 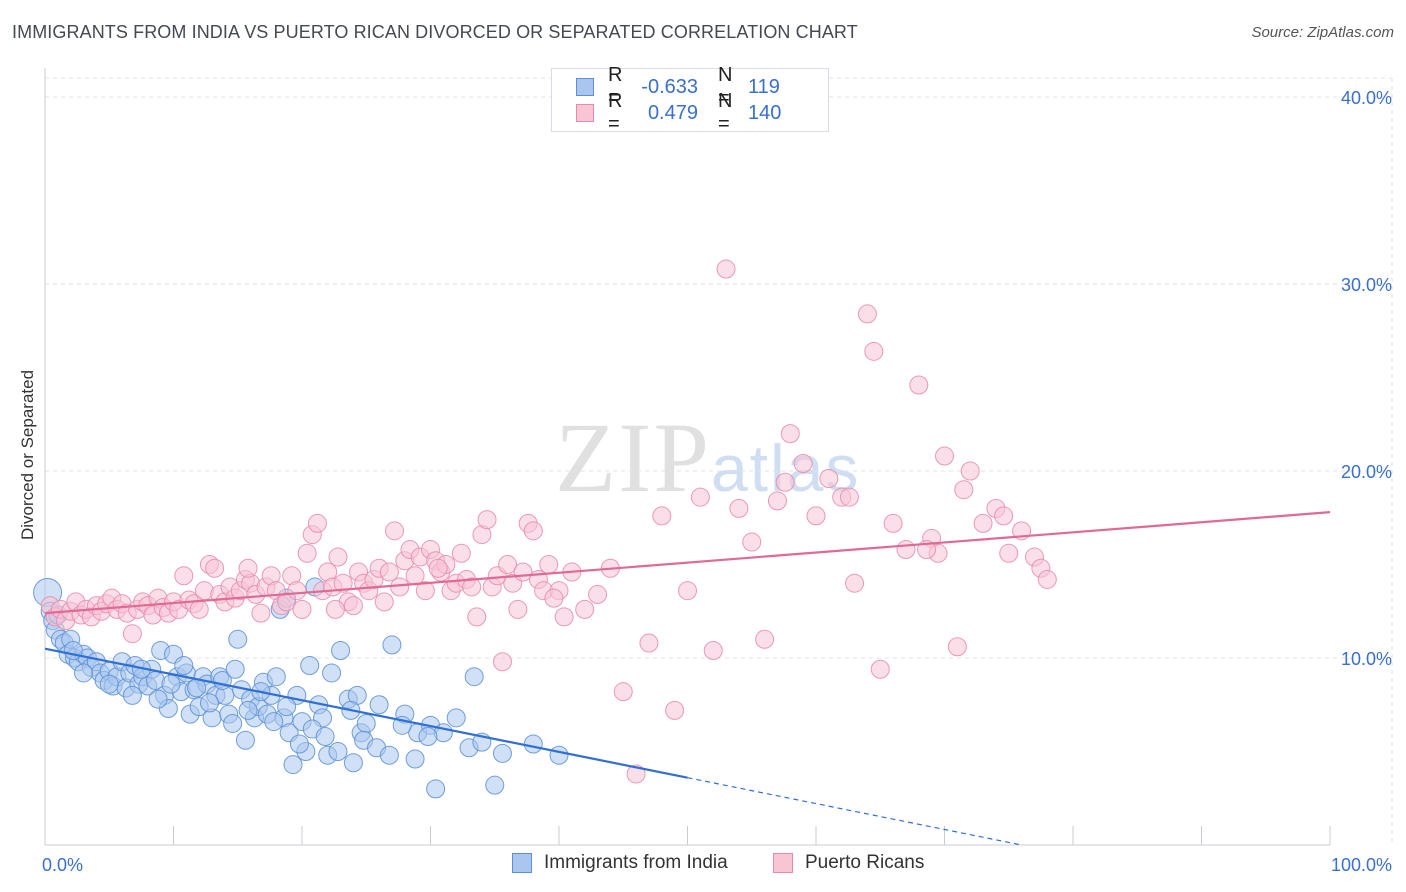 I want to click on series-legend: Immigrants from India Puerto Ricans, so click(x=703, y=865).